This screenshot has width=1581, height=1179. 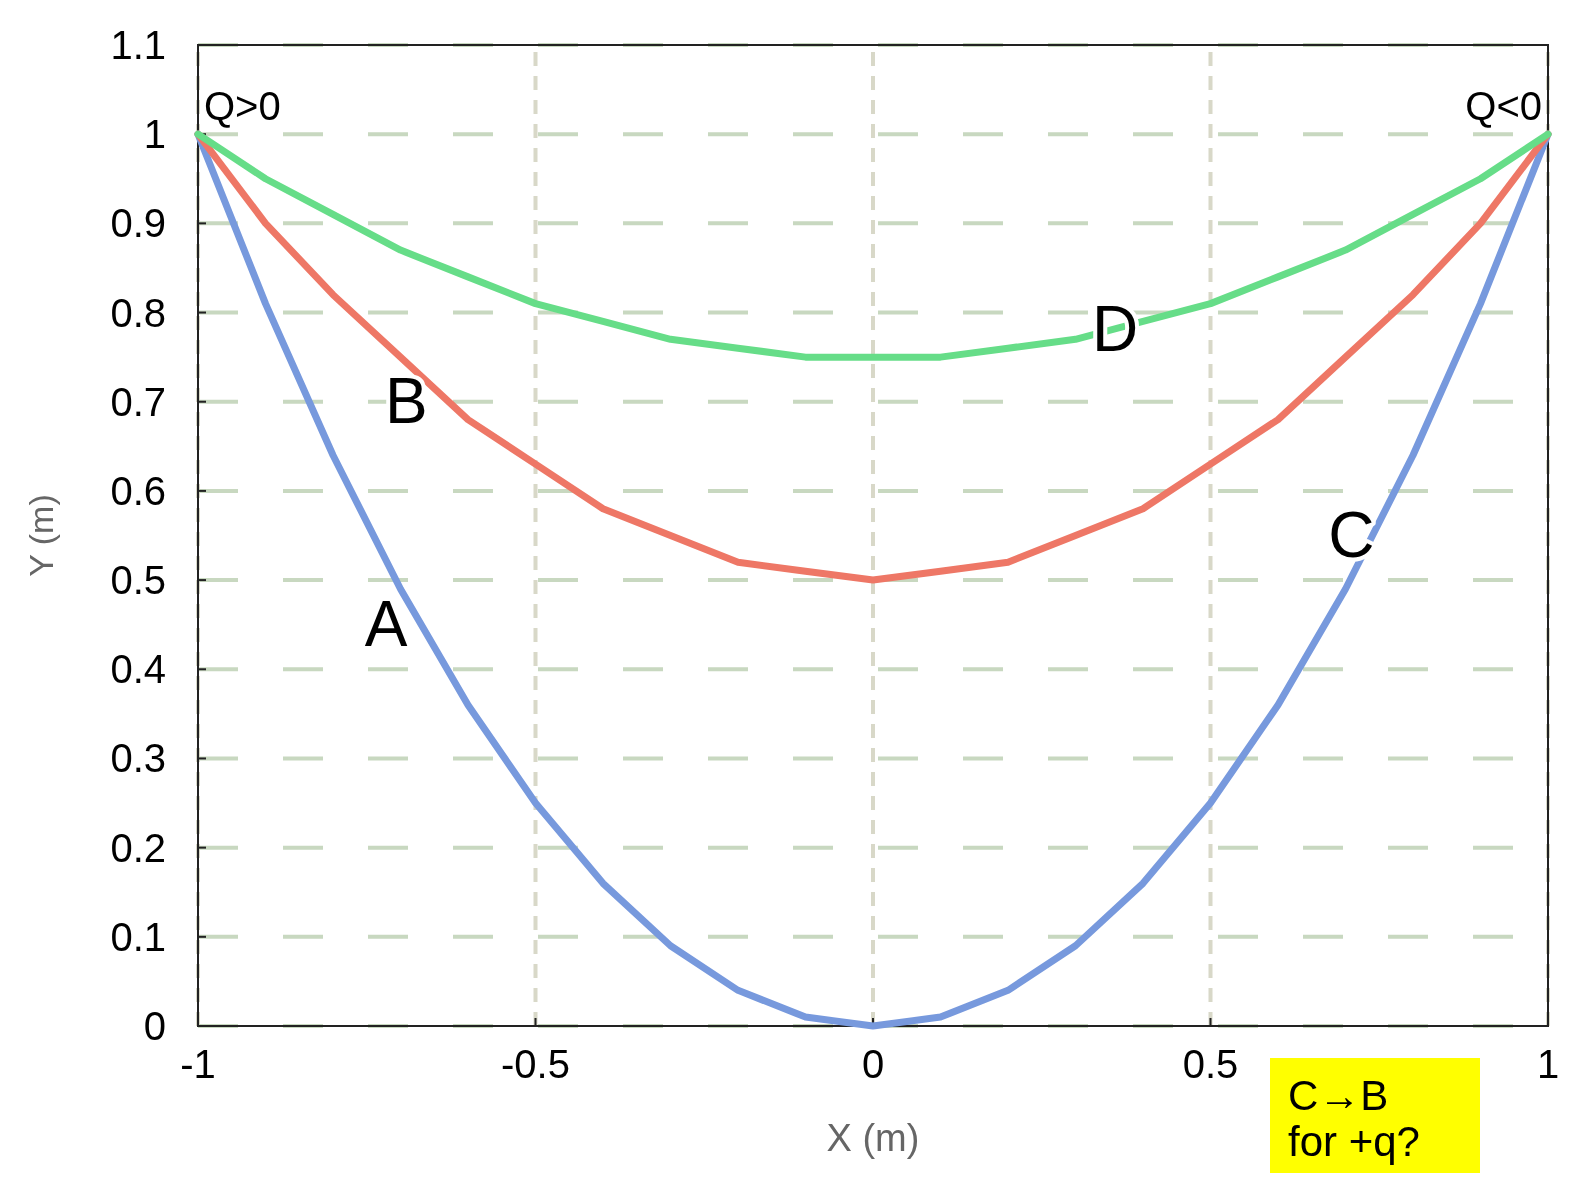 I want to click on x-tick-label: 0.5, so click(x=1210, y=1064).